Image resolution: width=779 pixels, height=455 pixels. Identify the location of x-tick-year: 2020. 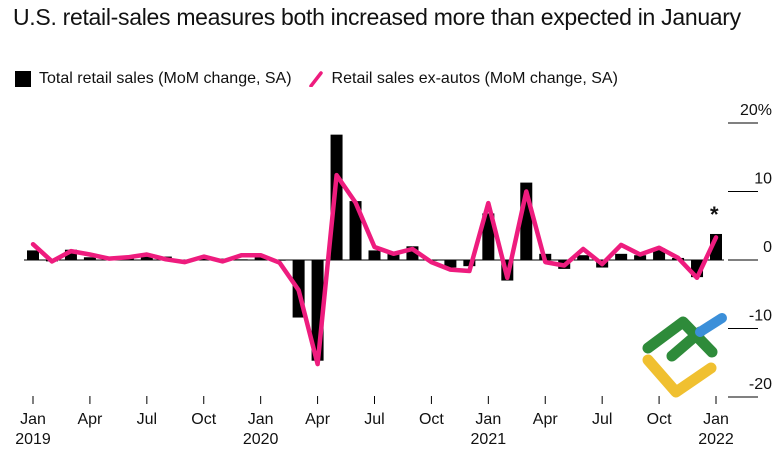
(261, 439).